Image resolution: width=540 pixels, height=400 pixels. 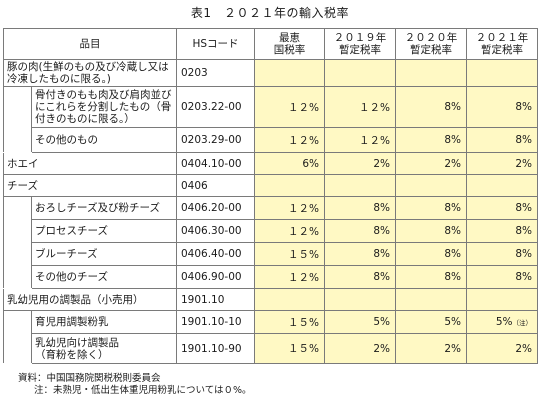 What do you see at coordinates (90, 185) in the screenshot?
I see `row-item: チーズ` at bounding box center [90, 185].